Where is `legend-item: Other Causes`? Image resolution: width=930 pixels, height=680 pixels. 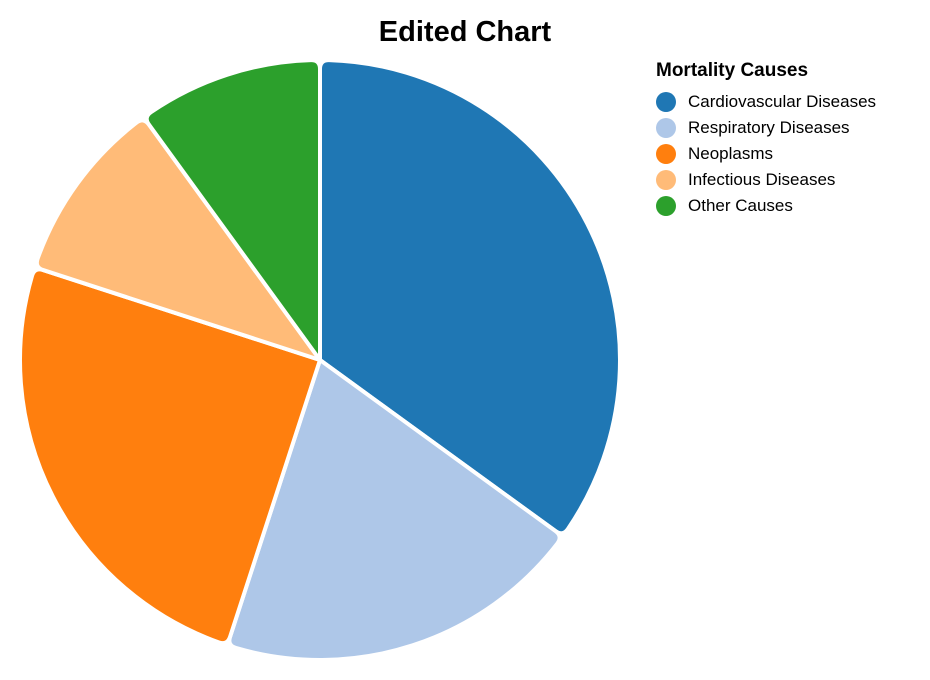
legend-item: Other Causes is located at coordinates (766, 206).